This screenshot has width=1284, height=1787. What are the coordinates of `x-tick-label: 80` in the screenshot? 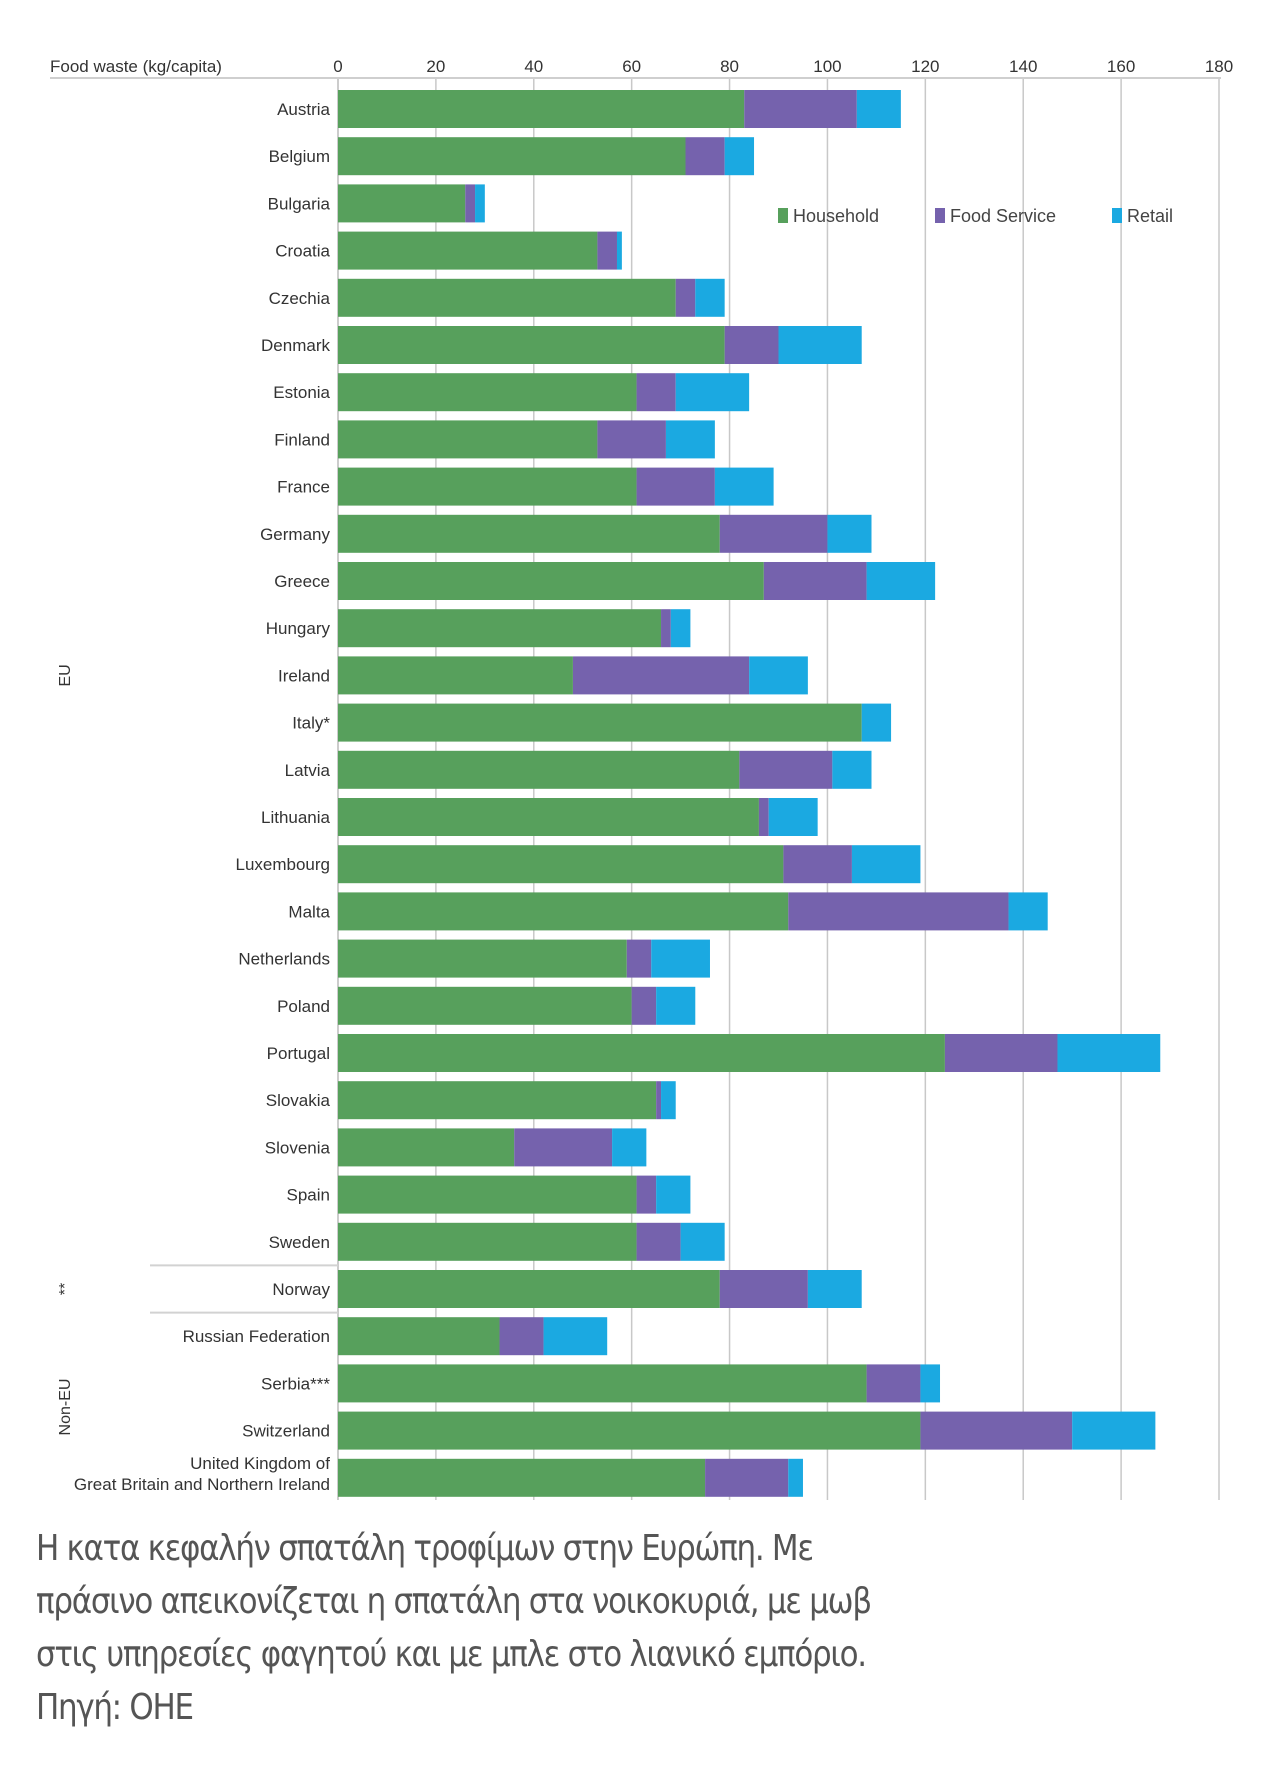 It's located at (729, 66).